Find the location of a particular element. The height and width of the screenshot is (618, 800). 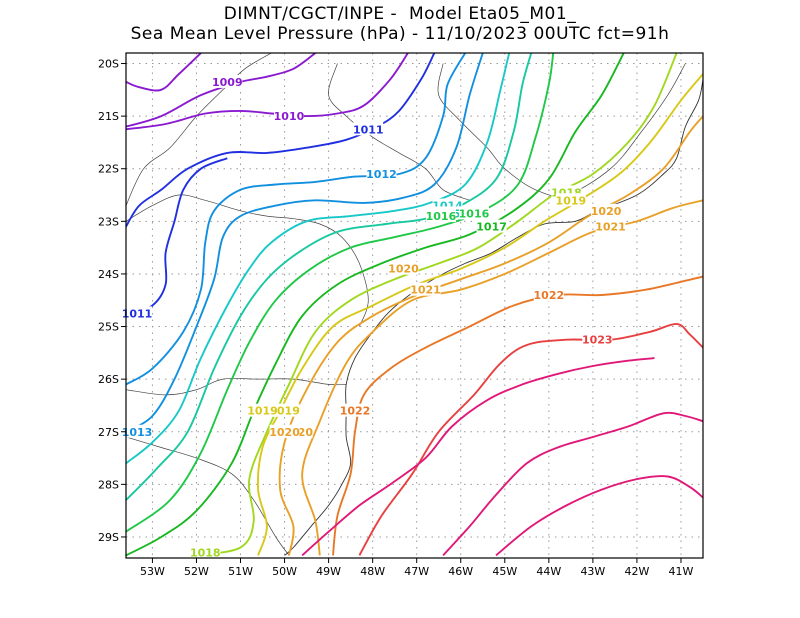

isobar-label: 1010 is located at coordinates (289, 116).